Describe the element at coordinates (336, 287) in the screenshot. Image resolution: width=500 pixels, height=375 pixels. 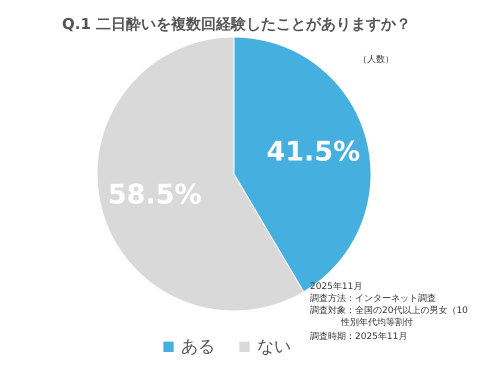
I see `text: 2025年11月` at that location.